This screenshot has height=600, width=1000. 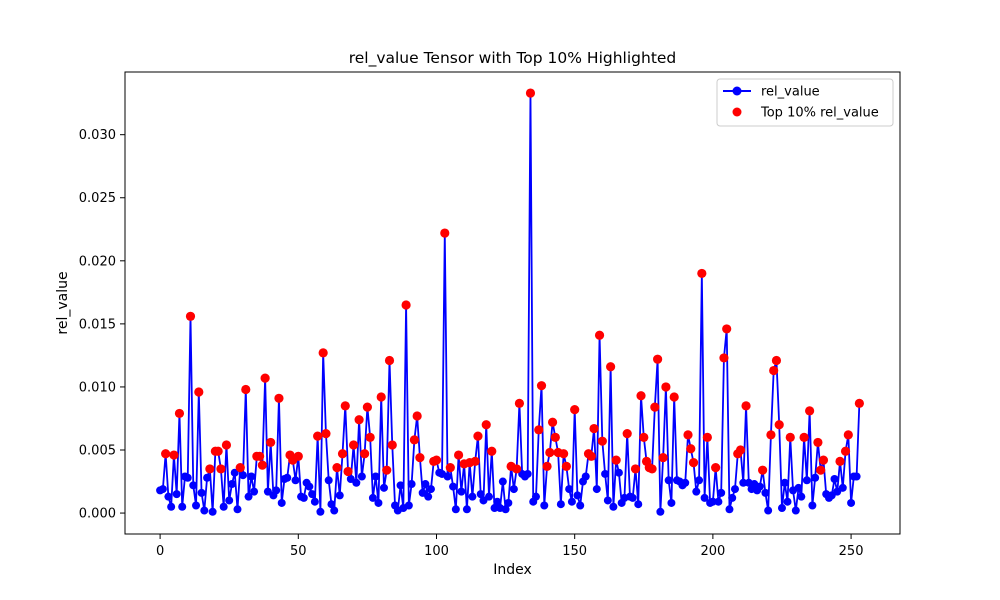 I want to click on y-tick-label: 0.005, so click(x=97, y=451).